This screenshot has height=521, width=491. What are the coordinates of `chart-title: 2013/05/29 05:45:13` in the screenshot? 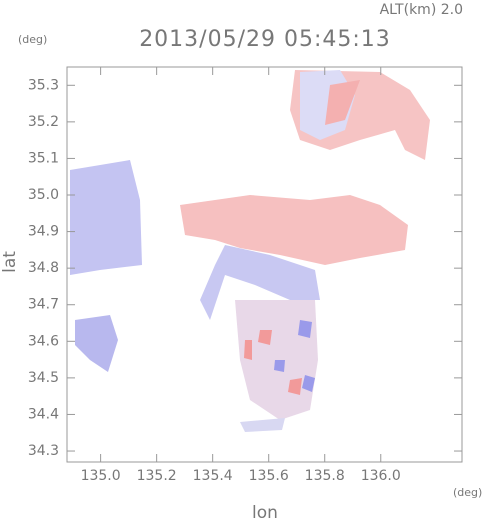 It's located at (265, 39).